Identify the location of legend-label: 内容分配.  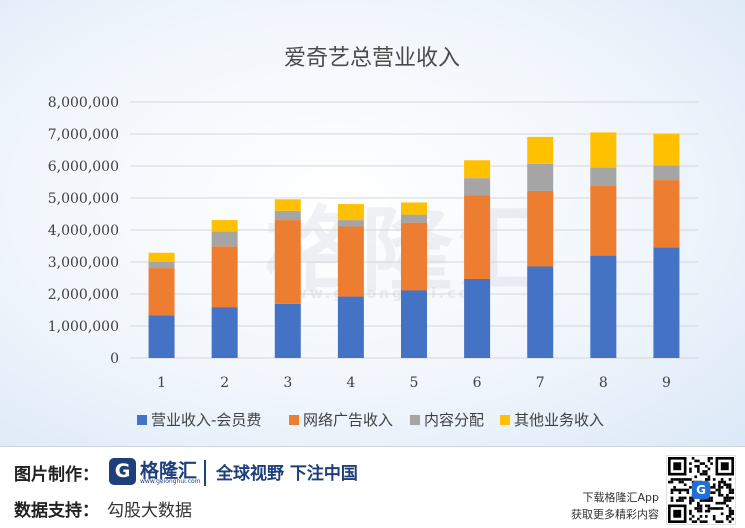
(454, 420).